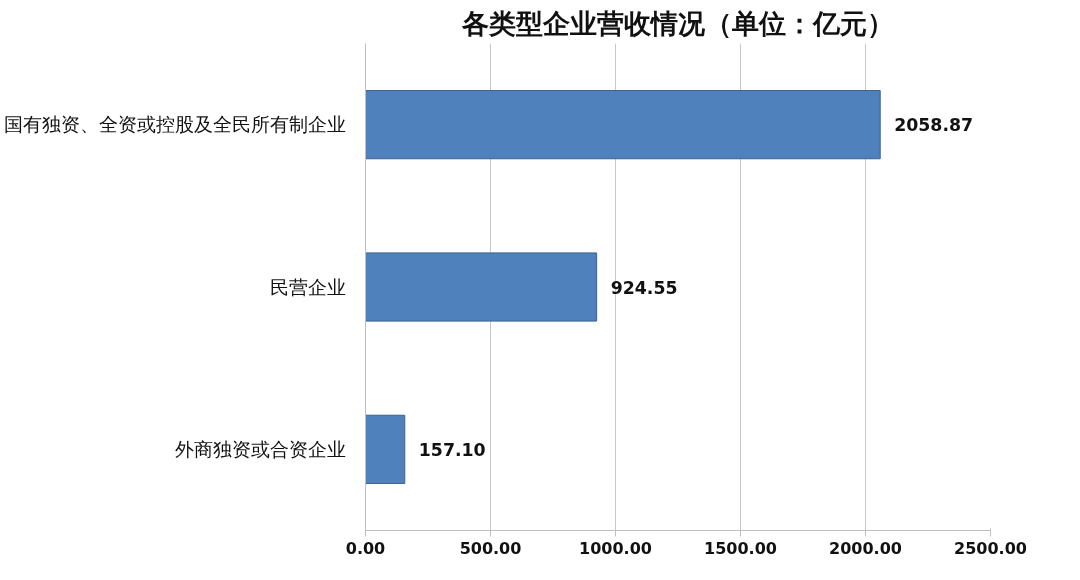 This screenshot has height=580, width=1080. I want to click on data-label: 157.10, so click(452, 449).